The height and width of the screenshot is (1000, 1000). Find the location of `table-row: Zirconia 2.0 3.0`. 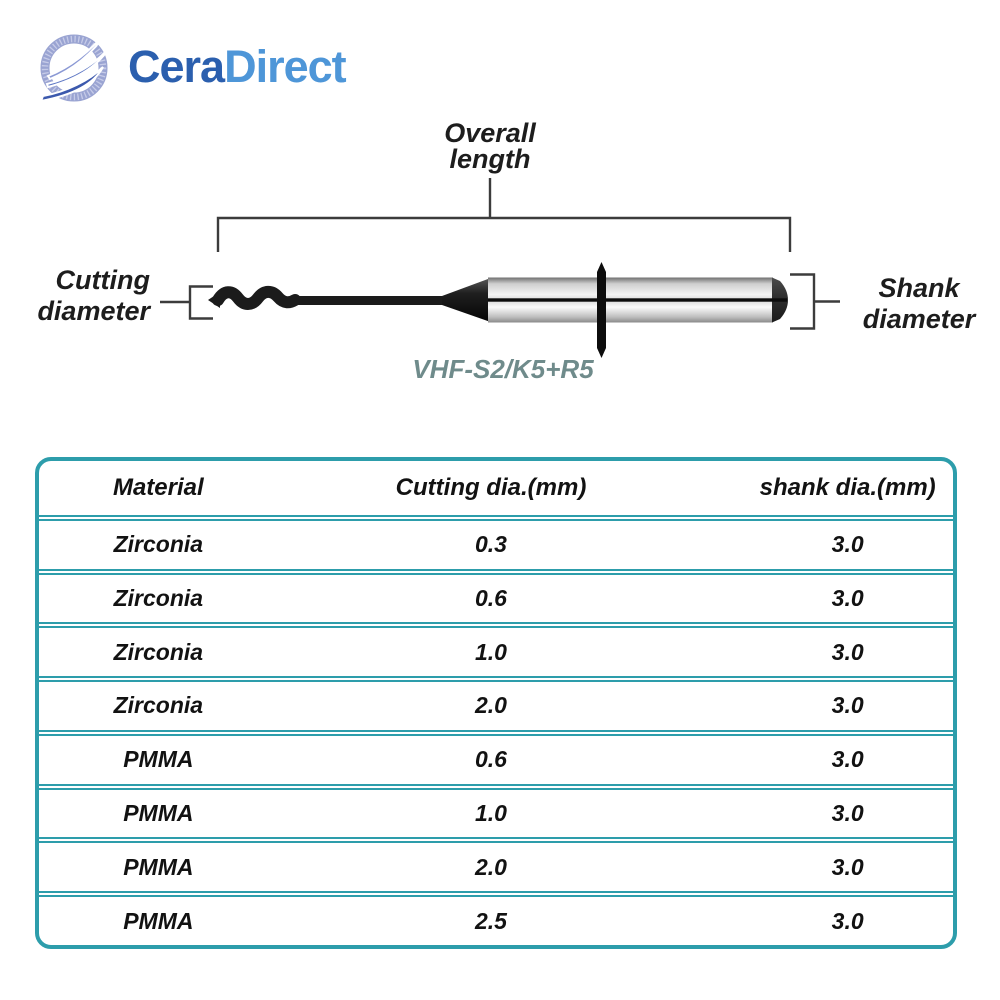

table-row: Zirconia 2.0 3.0 is located at coordinates (496, 703).